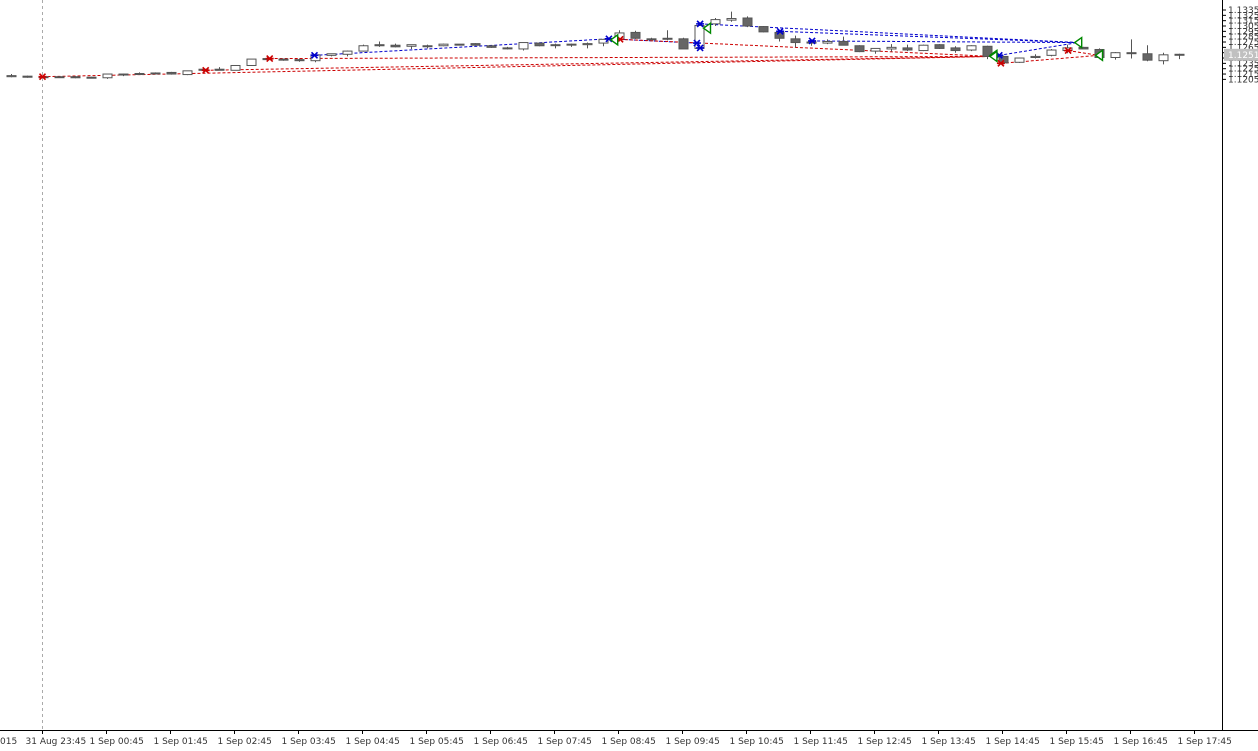 The width and height of the screenshot is (1258, 751). I want to click on time-tick-label: 1 Sep 06:45, so click(501, 742).